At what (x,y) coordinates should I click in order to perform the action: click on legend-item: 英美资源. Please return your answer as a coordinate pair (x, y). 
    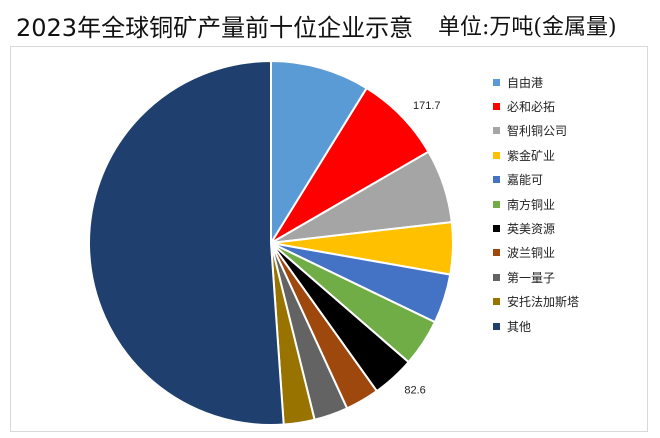
    Looking at the image, I should click on (568, 228).